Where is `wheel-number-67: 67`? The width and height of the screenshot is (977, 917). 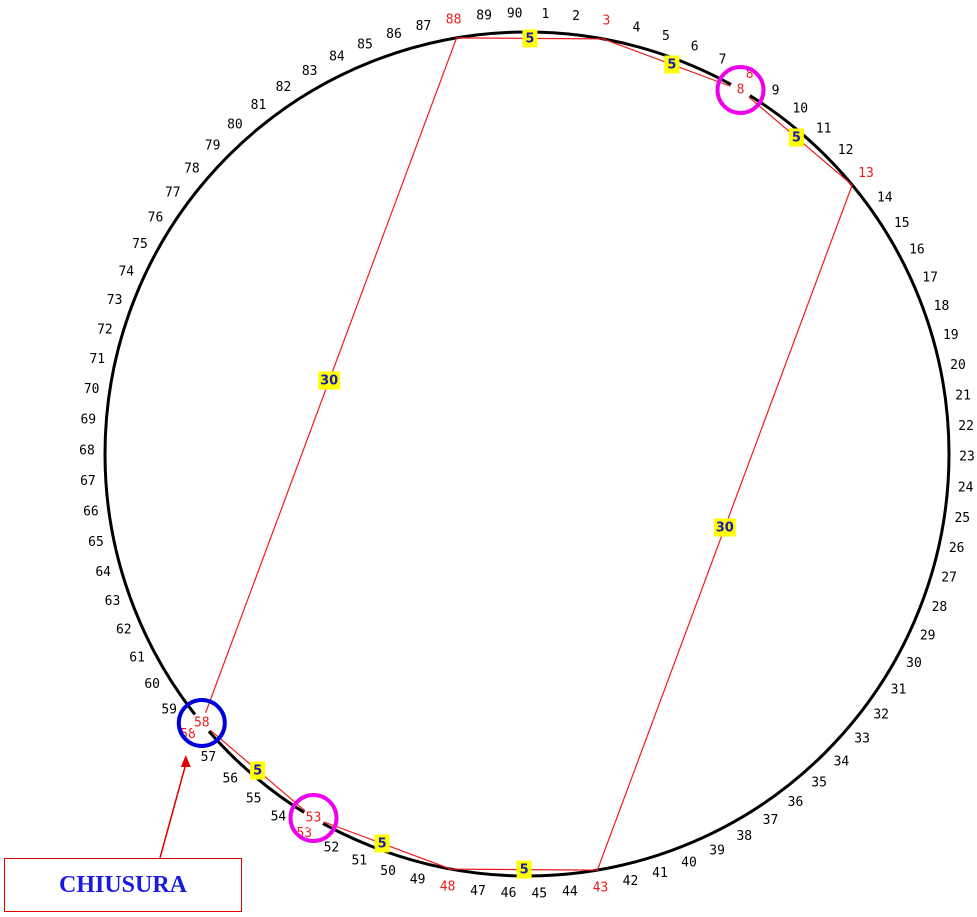
wheel-number-67: 67 is located at coordinates (88, 481).